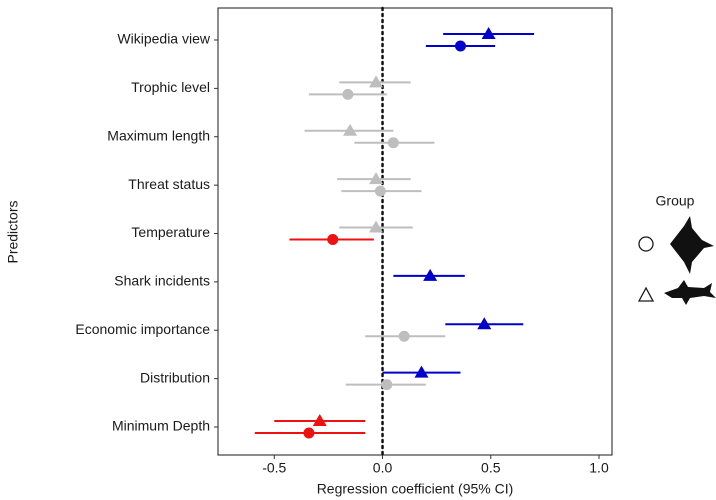 The image size is (716, 500). I want to click on y-tick-label: Maximum length, so click(158, 135).